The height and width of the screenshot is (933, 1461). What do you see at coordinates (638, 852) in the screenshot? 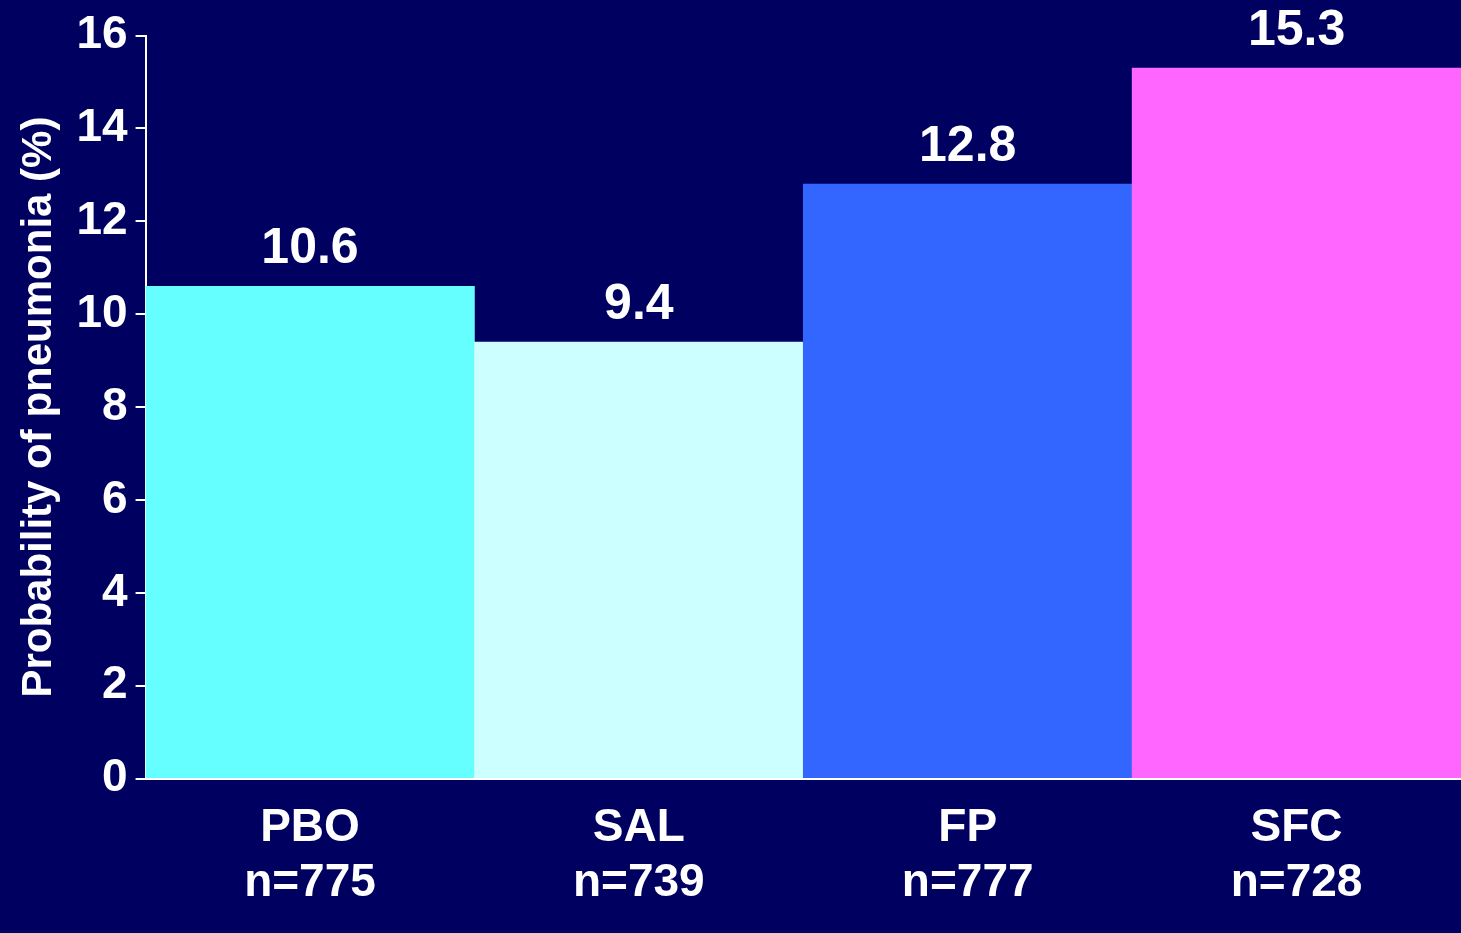
I see `x-tick-label: SAL n=739` at bounding box center [638, 852].